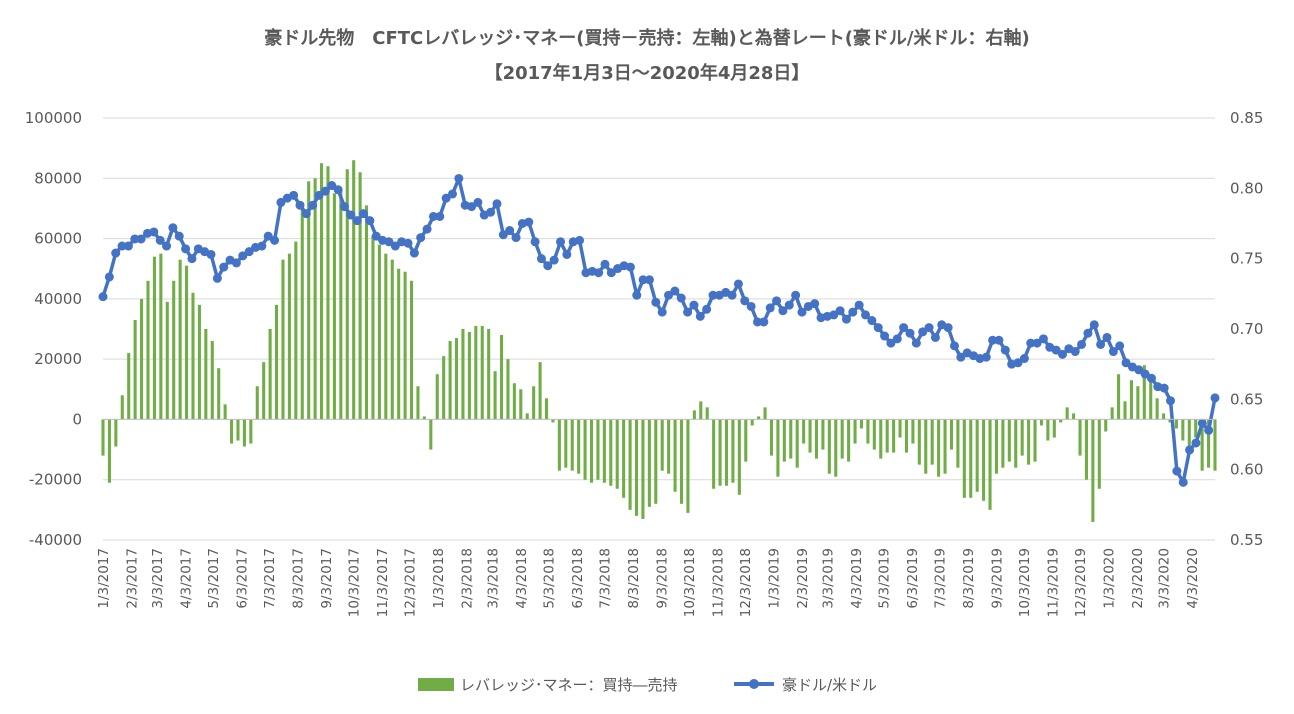 This screenshot has width=1294, height=714. I want to click on x-tick-label: 3/3/2019, so click(828, 578).